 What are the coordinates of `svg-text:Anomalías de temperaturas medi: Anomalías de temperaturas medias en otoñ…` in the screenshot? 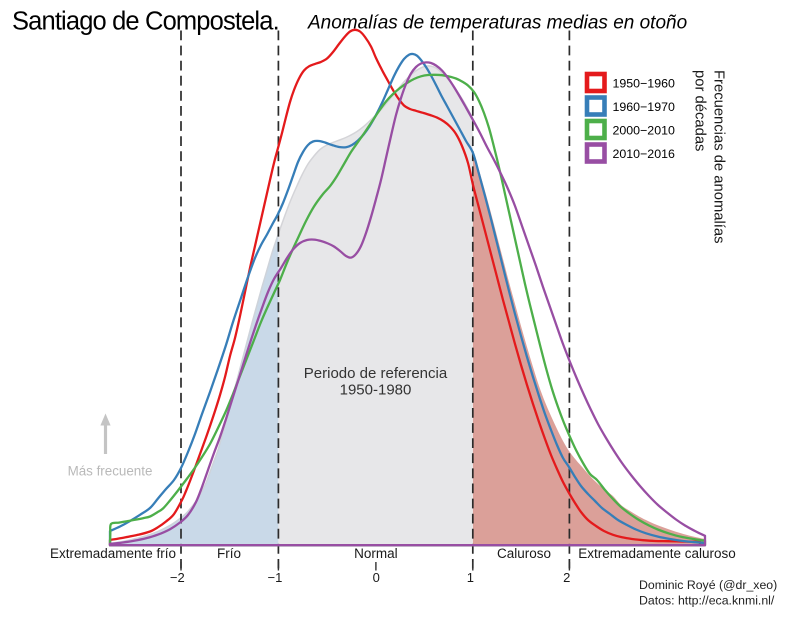 It's located at (497, 23).